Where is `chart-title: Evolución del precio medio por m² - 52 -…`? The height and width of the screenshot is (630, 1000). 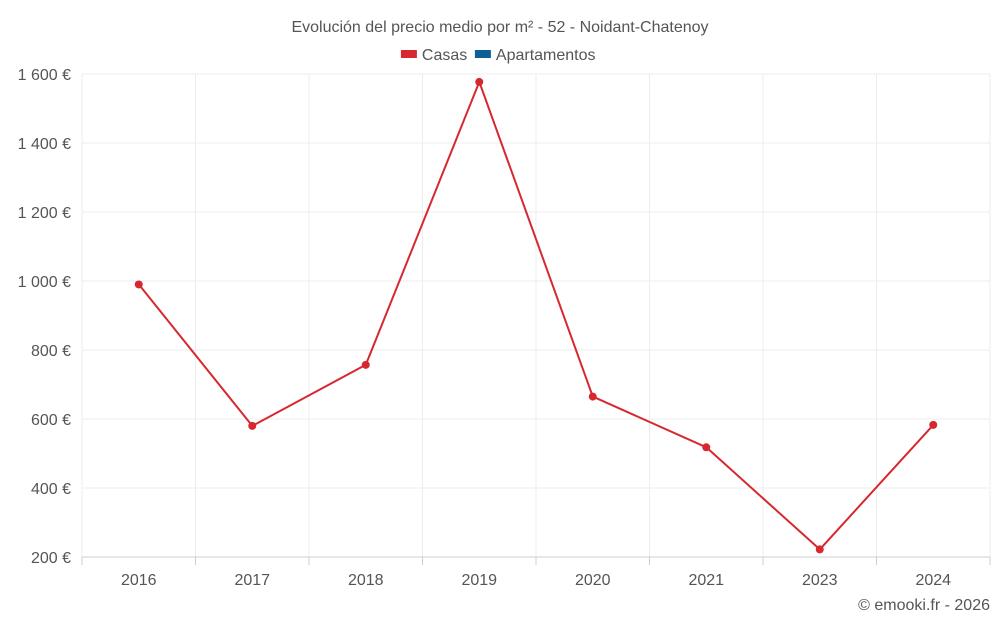
chart-title: Evolución del precio medio por m² - 52 -… is located at coordinates (499, 27).